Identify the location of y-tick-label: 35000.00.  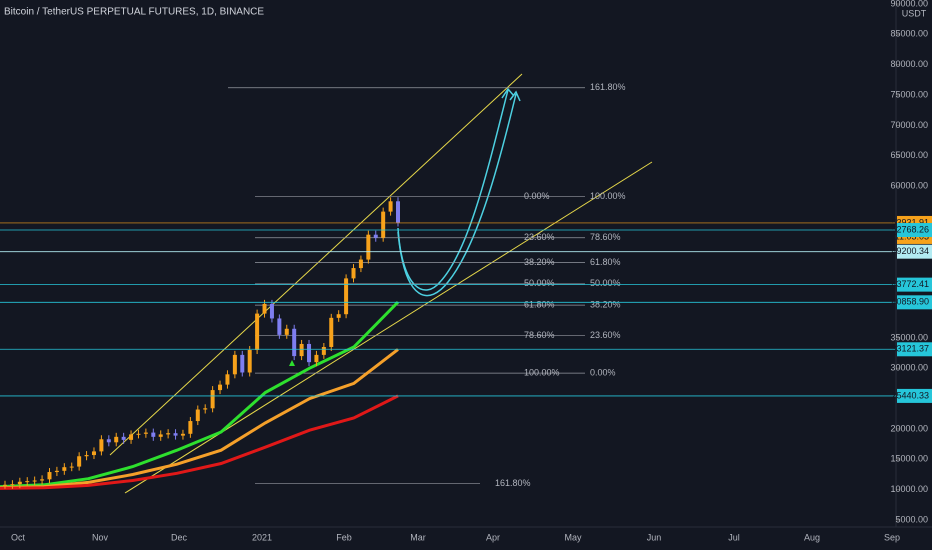
(909, 337).